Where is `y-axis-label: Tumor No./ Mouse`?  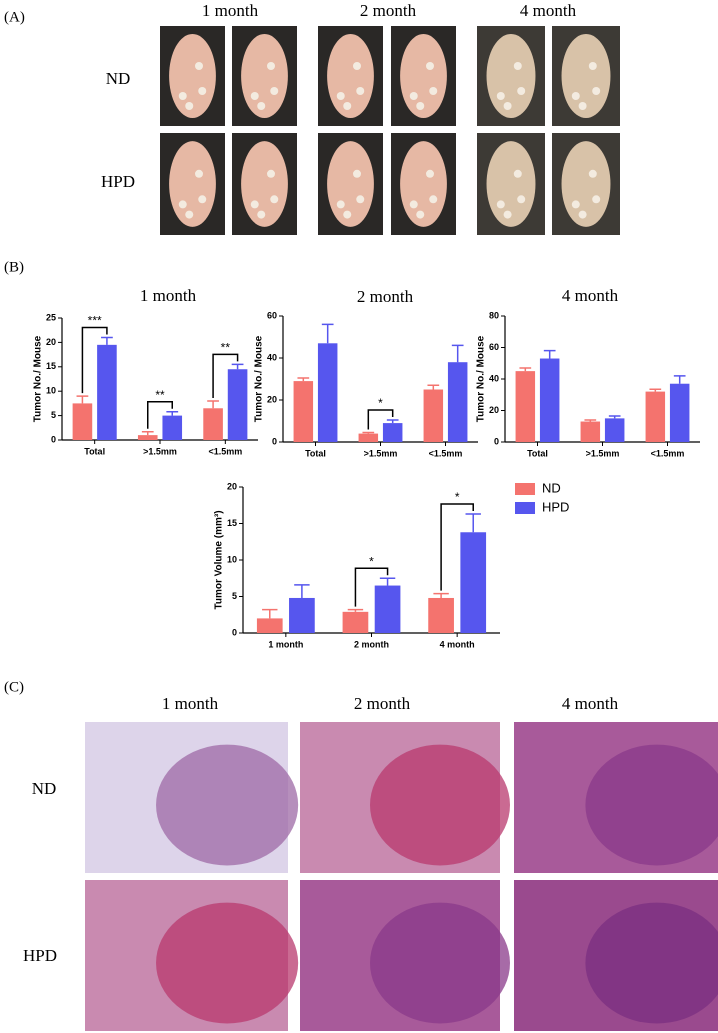
y-axis-label: Tumor No./ Mouse is located at coordinates (38, 378).